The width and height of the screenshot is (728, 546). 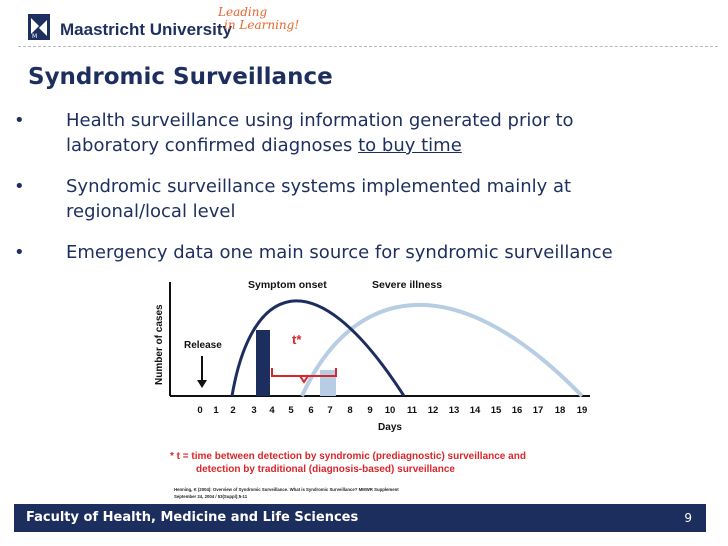 What do you see at coordinates (272, 410) in the screenshot?
I see `x-tick: 4` at bounding box center [272, 410].